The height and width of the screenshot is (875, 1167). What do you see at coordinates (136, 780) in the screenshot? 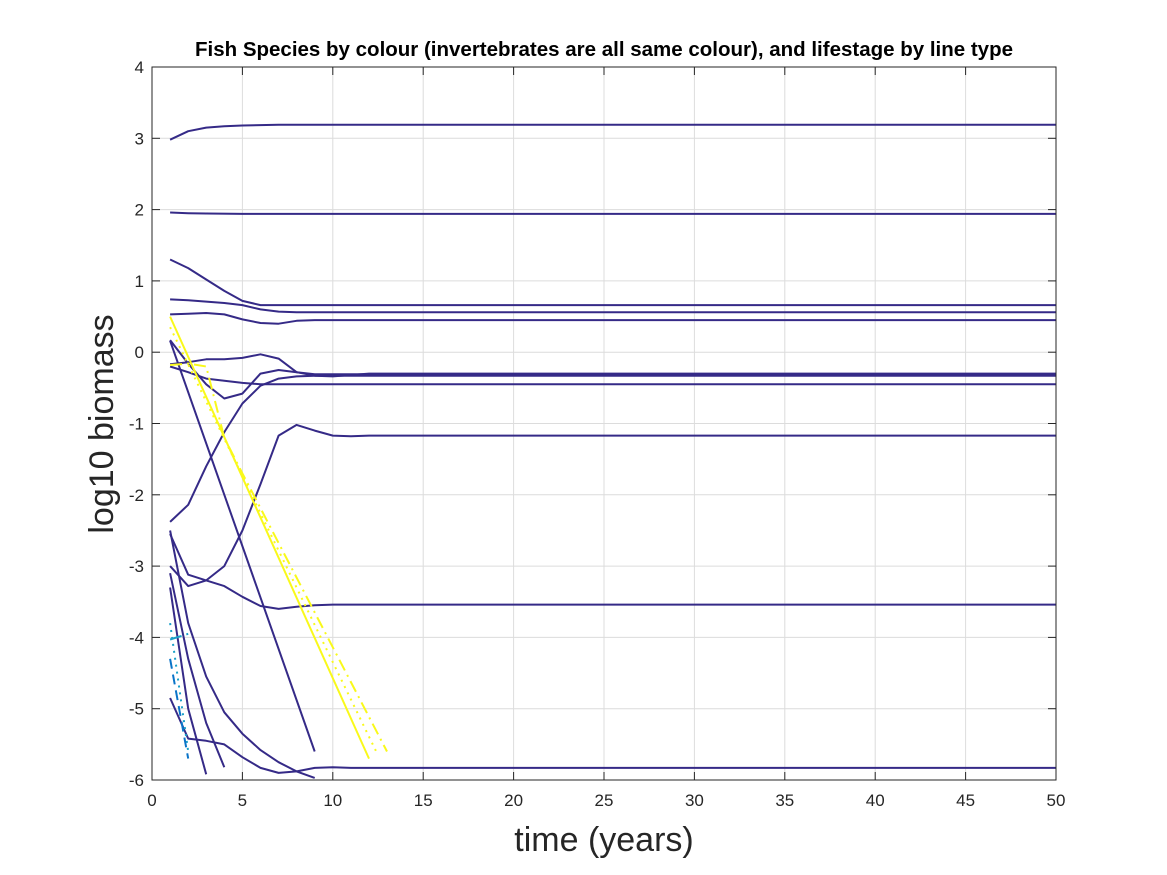
I see `y-tick-label: -6` at bounding box center [136, 780].